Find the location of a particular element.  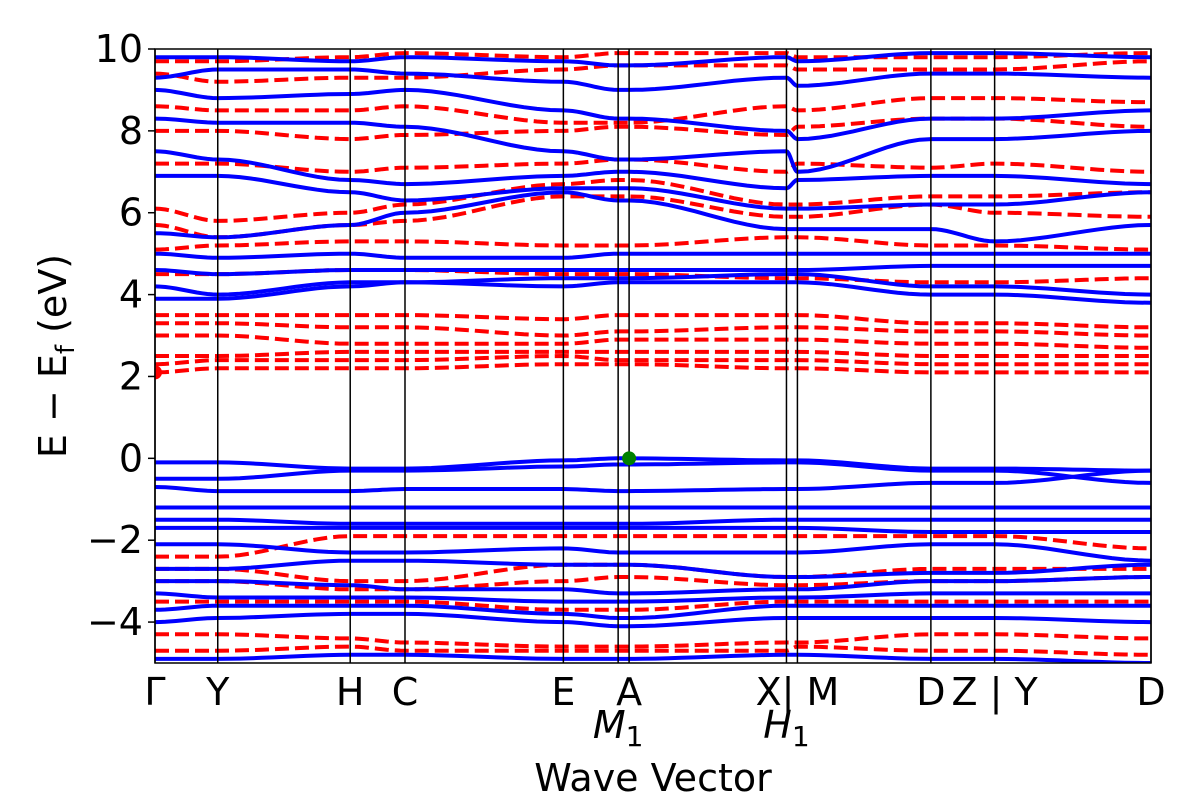

y-axis-label: E − Ef (eV) is located at coordinates (56, 356).